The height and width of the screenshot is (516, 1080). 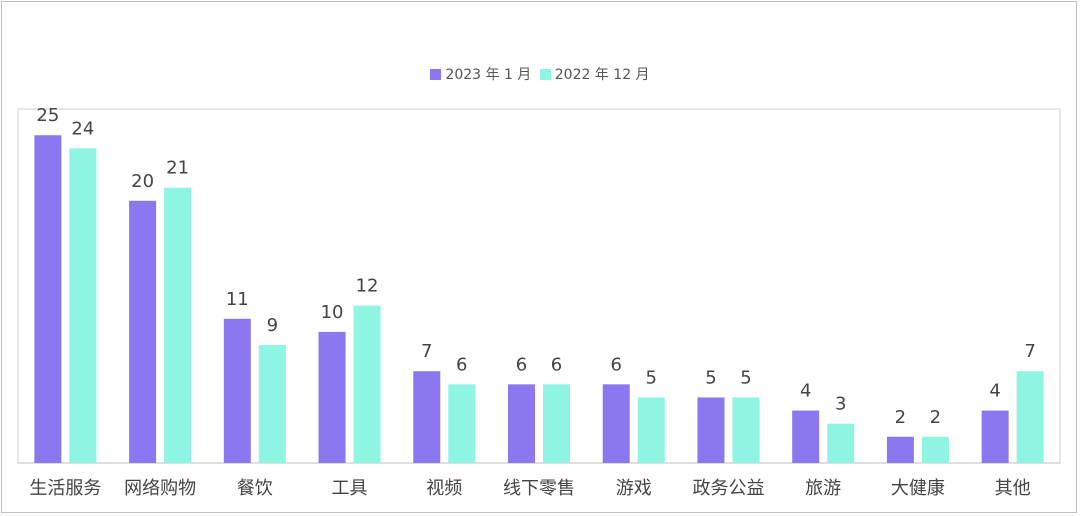 What do you see at coordinates (935, 417) in the screenshot?
I see `data-label-2-9: 2` at bounding box center [935, 417].